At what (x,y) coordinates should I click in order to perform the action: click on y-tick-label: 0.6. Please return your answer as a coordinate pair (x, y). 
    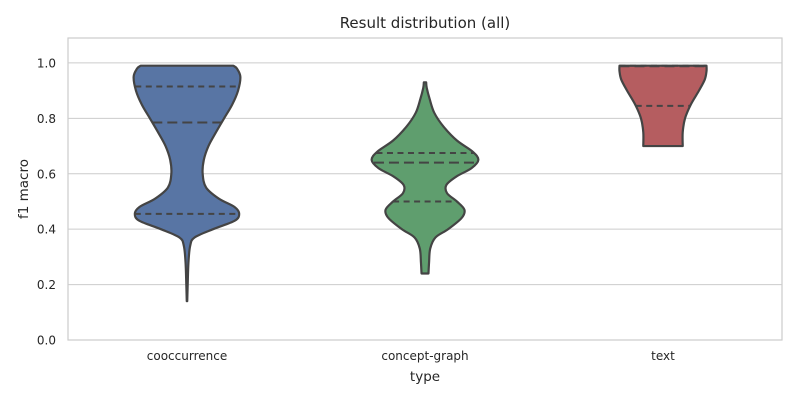
    Looking at the image, I should click on (46, 174).